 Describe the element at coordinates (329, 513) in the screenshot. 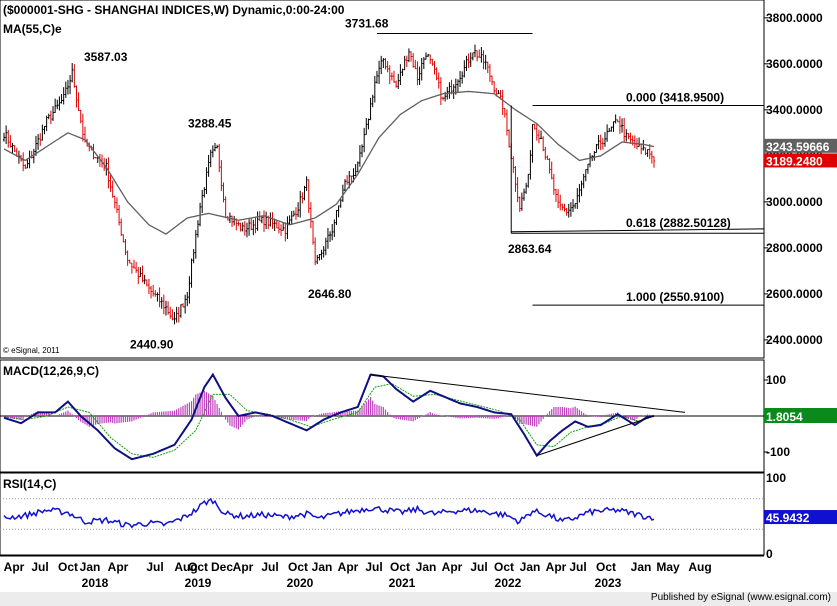

I see `rsi-line` at that location.